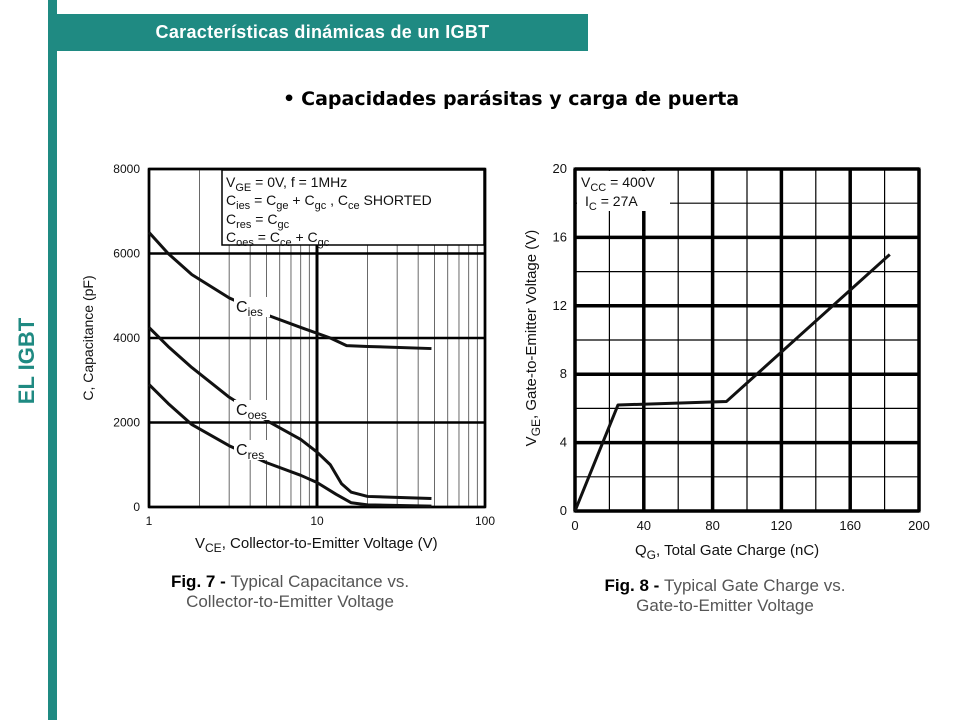 The image size is (960, 720). What do you see at coordinates (329, 202) in the screenshot?
I see `annotation-line: Cies = Cge + Cgc , Cce SHORTED` at bounding box center [329, 202].